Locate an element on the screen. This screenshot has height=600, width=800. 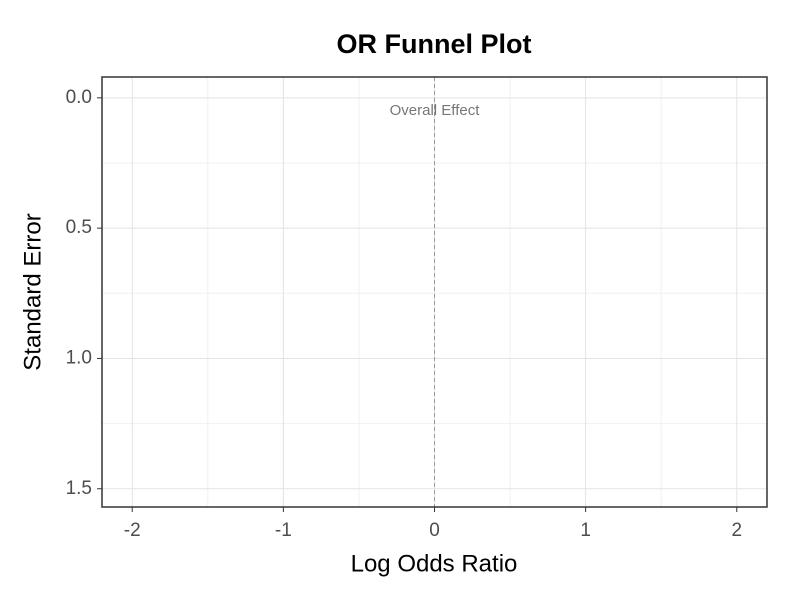
reference-label: Overall Effect is located at coordinates (435, 110).